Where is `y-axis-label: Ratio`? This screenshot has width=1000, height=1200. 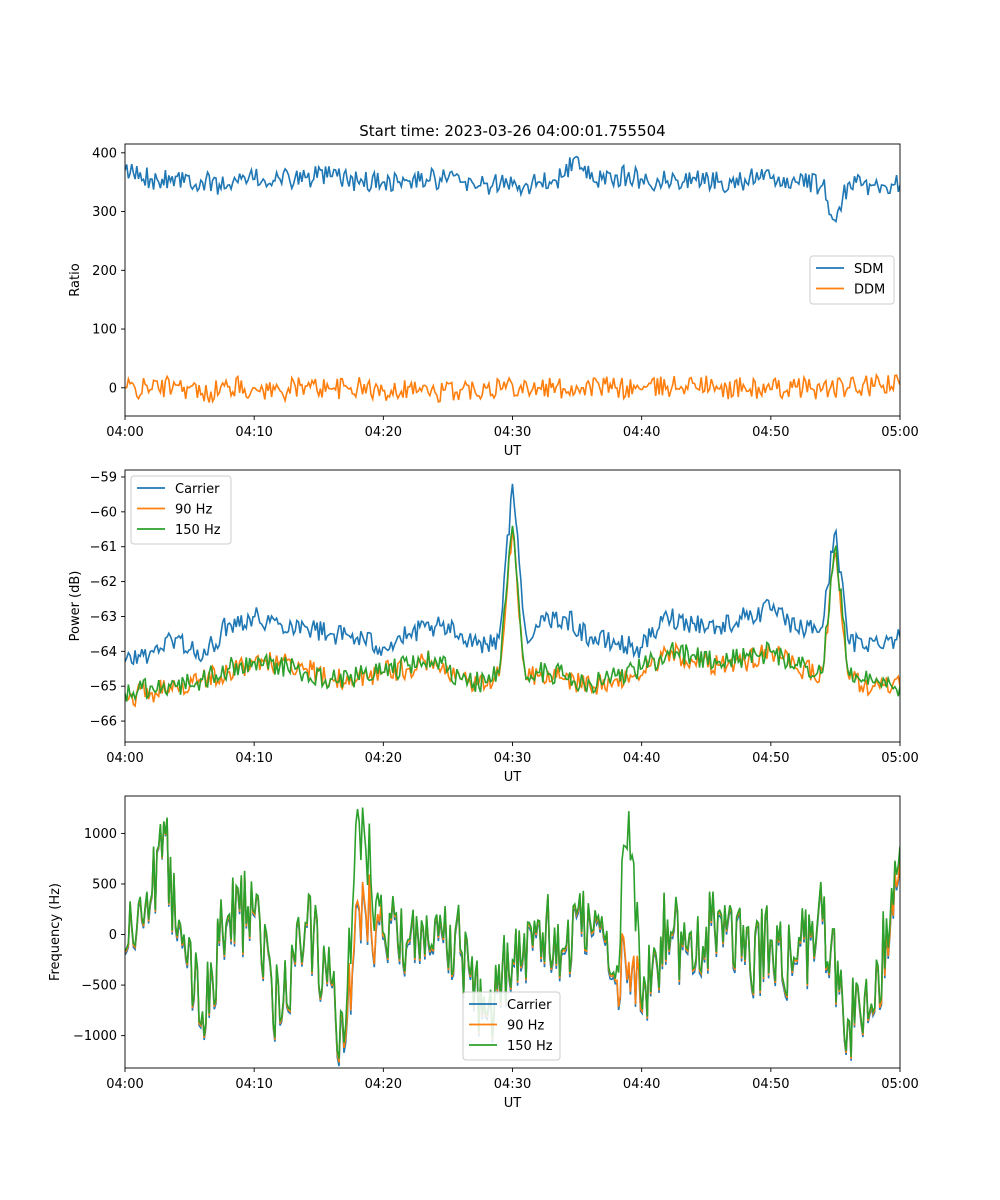 y-axis-label: Ratio is located at coordinates (75, 279).